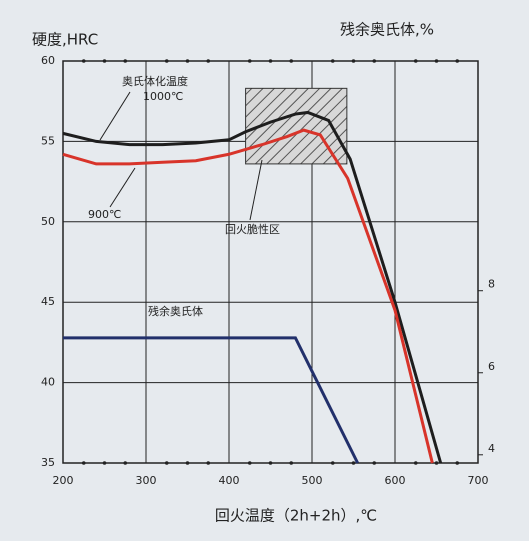 This screenshot has width=529, height=541. I want to click on y-axis-title: 硬度,HRC, so click(65, 40).